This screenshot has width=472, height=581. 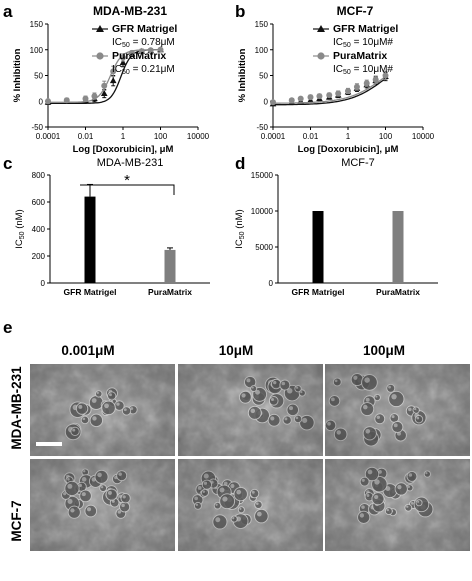 I want to click on significance-asterisk: *, so click(x=127, y=180).